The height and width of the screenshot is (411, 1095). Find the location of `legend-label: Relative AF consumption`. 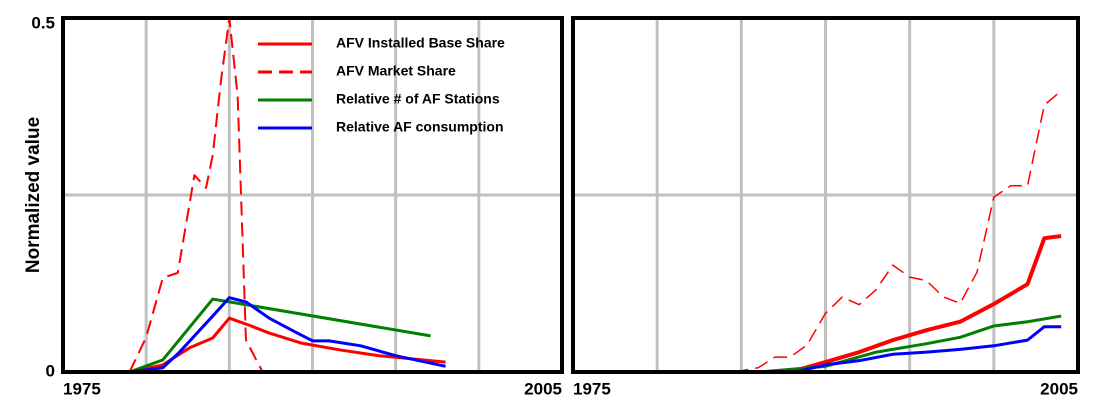

legend-label: Relative AF consumption is located at coordinates (420, 127).